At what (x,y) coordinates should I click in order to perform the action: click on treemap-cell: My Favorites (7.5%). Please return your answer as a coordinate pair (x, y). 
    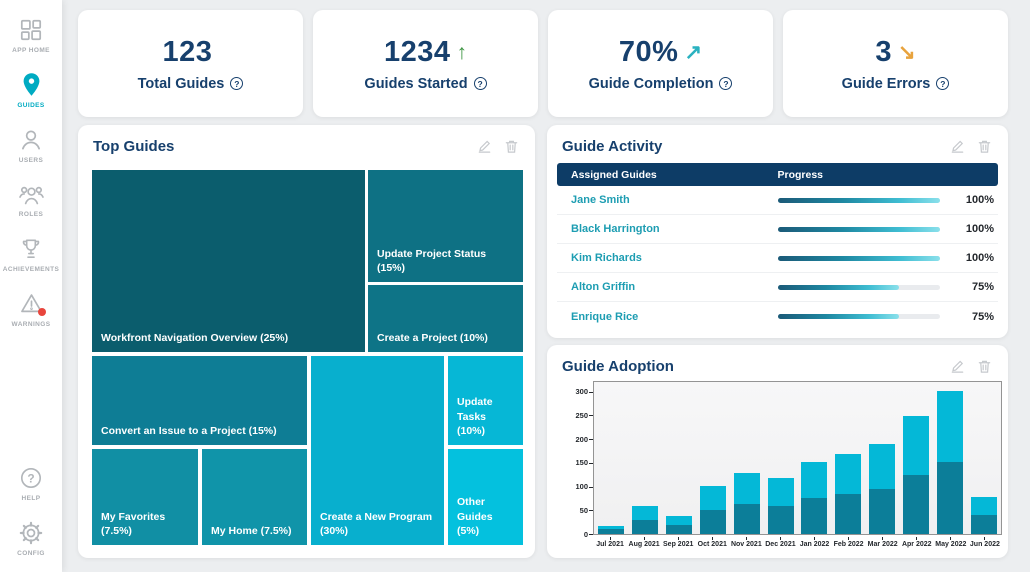
    Looking at the image, I should click on (145, 497).